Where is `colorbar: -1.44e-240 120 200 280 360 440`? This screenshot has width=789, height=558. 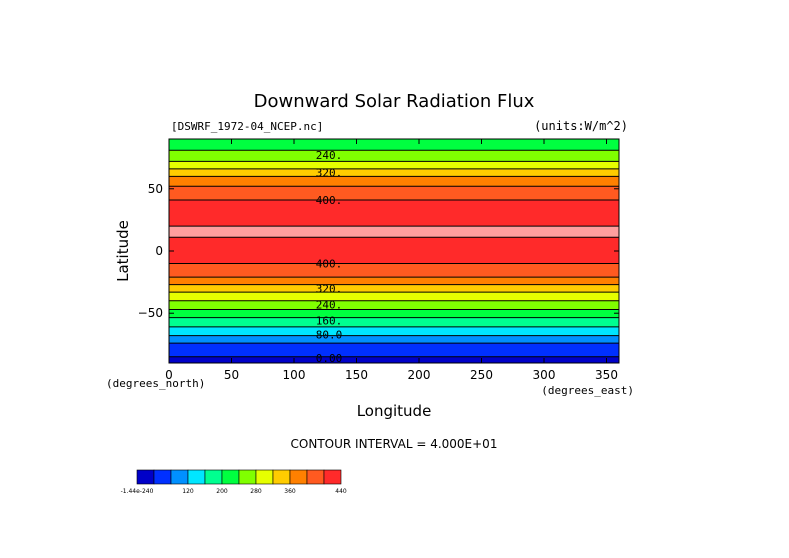 colorbar: -1.44e-240 120 200 280 360 440 is located at coordinates (234, 482).